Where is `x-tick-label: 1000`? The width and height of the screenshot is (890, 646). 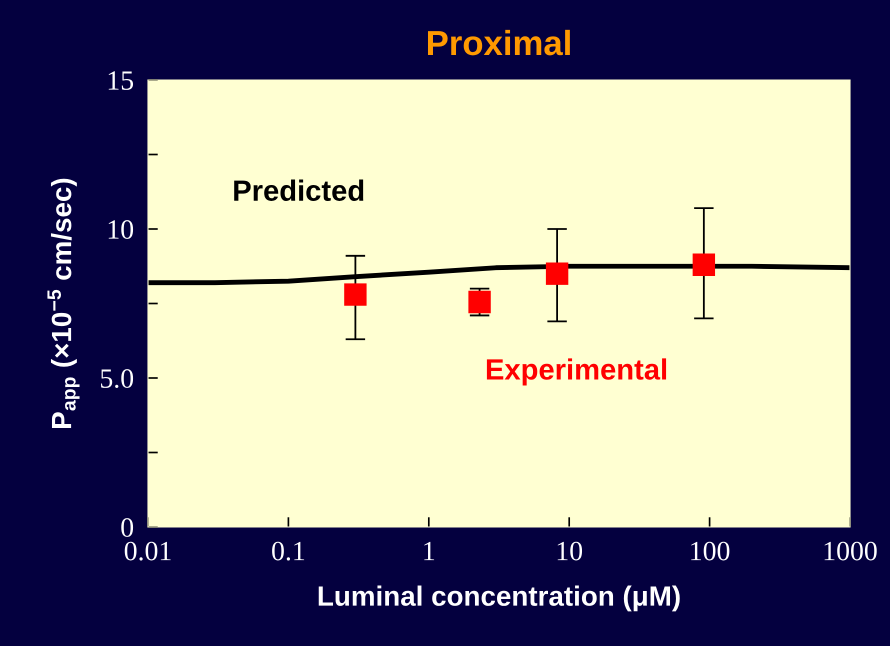 x-tick-label: 1000 is located at coordinates (850, 551).